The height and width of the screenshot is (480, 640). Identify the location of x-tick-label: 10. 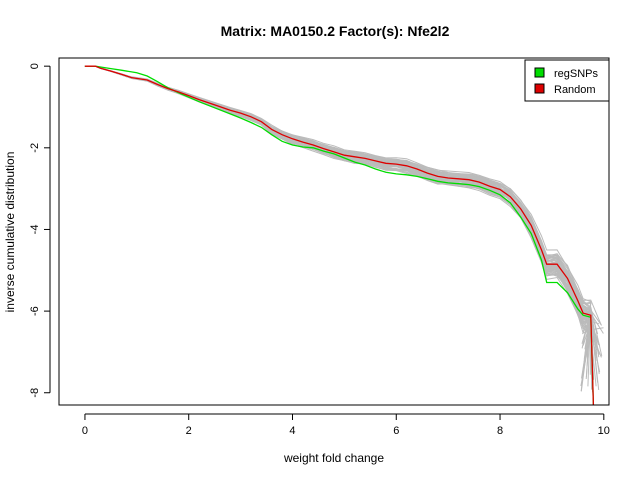
(604, 431).